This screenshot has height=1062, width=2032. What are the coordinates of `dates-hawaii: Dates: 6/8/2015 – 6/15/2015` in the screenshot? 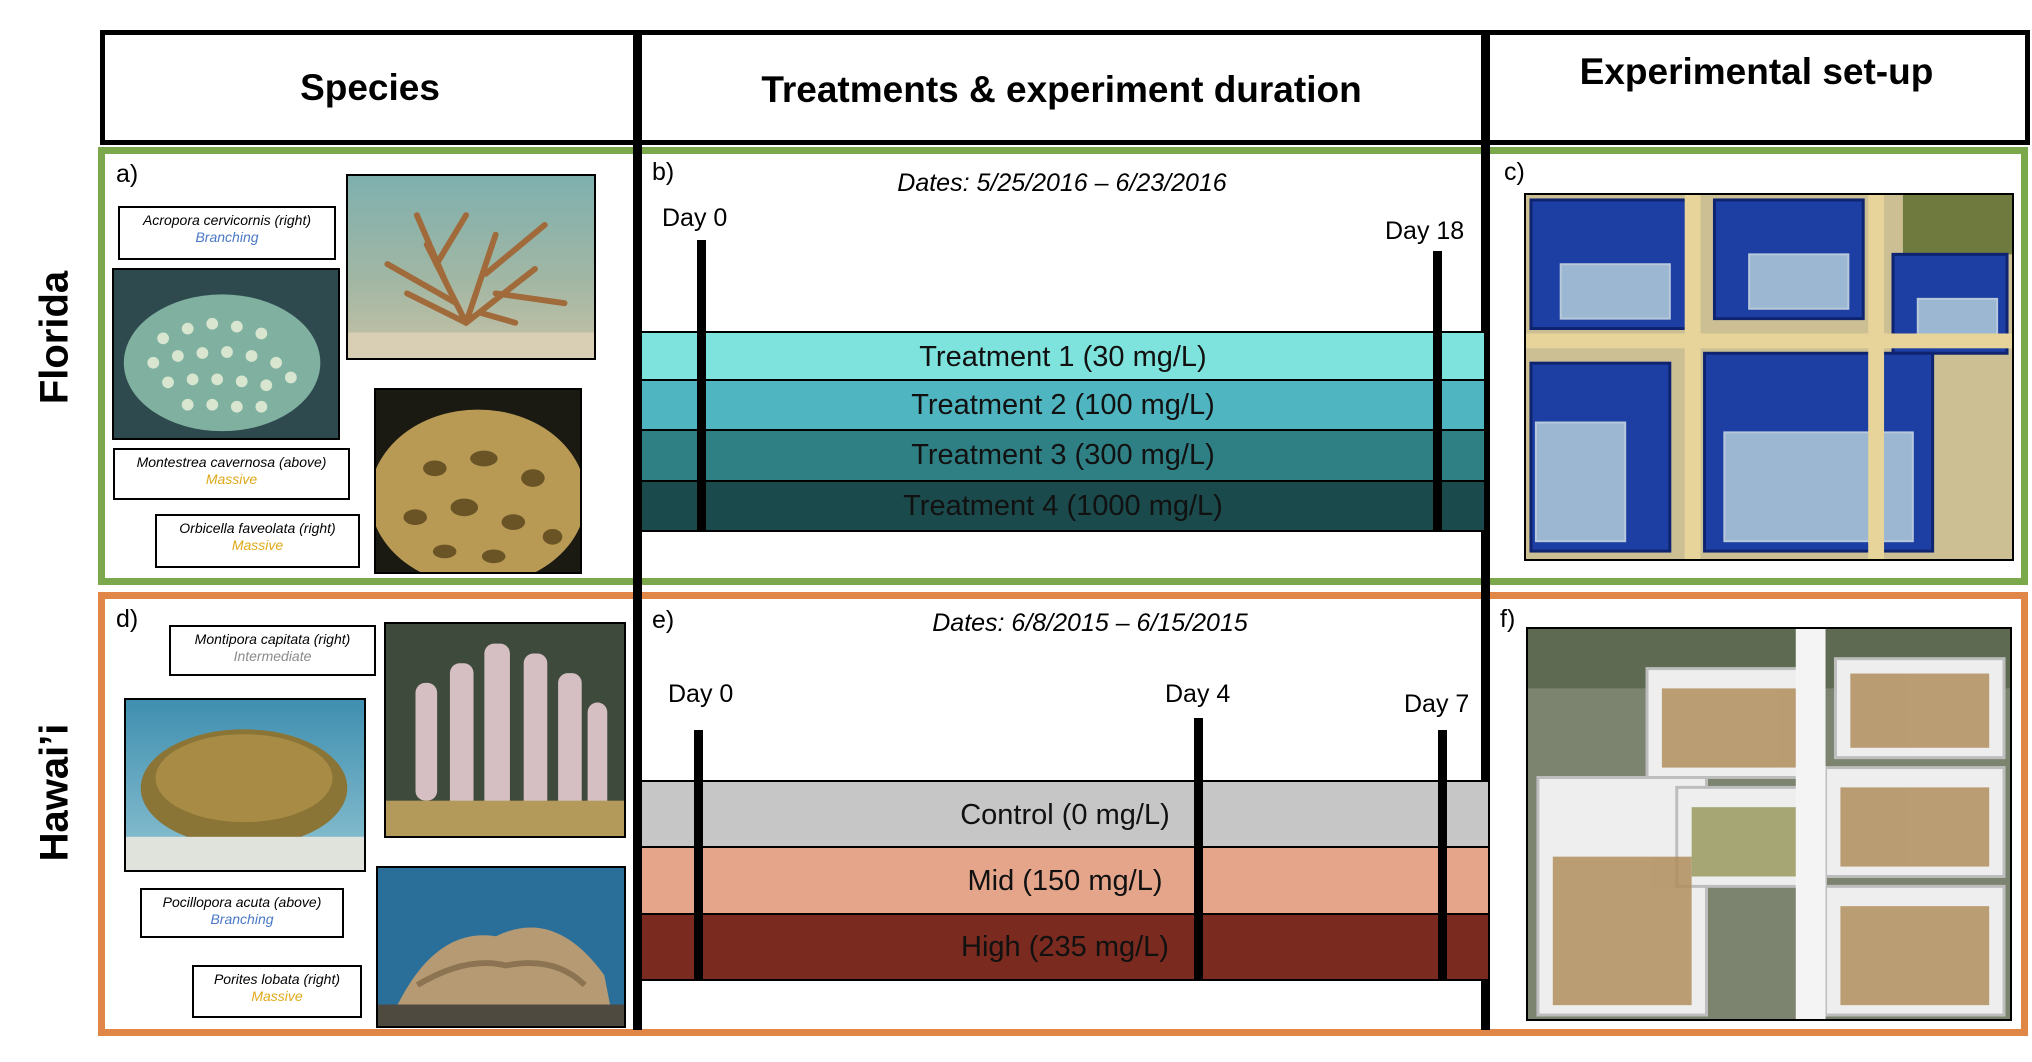 It's located at (1090, 623).